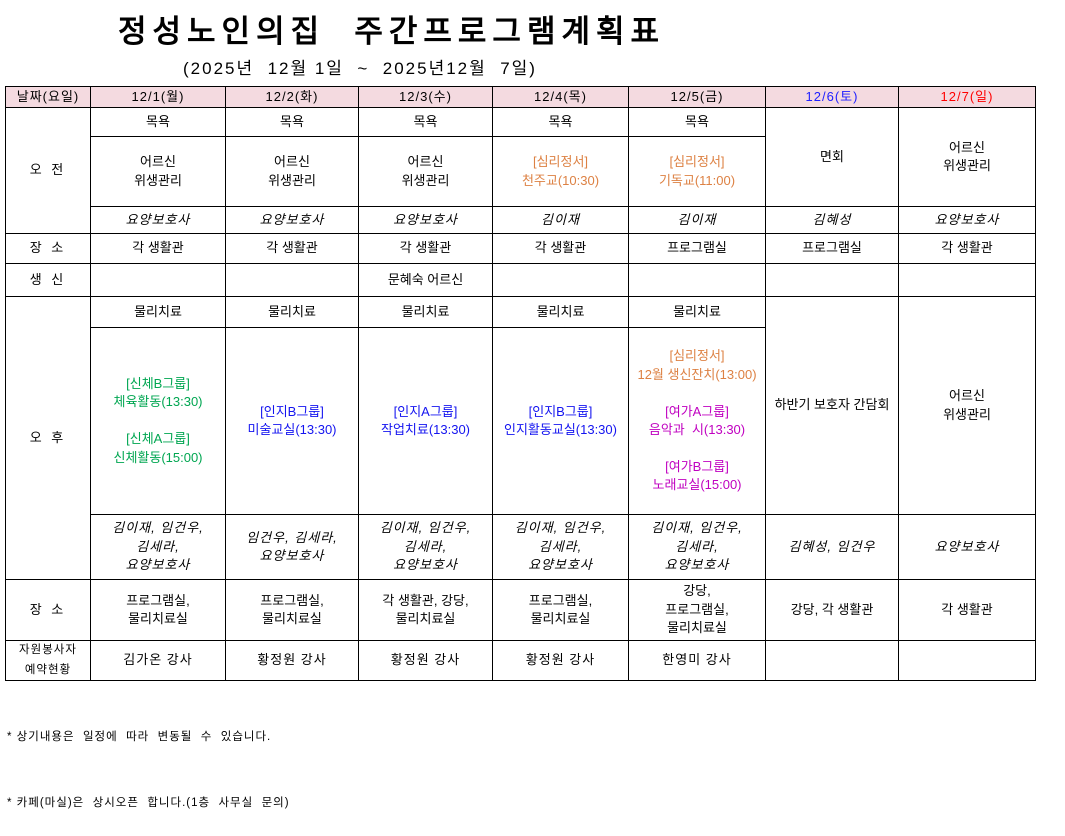 This screenshot has width=1065, height=836. What do you see at coordinates (697, 546) in the screenshot?
I see `cell-text: 김세라,` at bounding box center [697, 546].